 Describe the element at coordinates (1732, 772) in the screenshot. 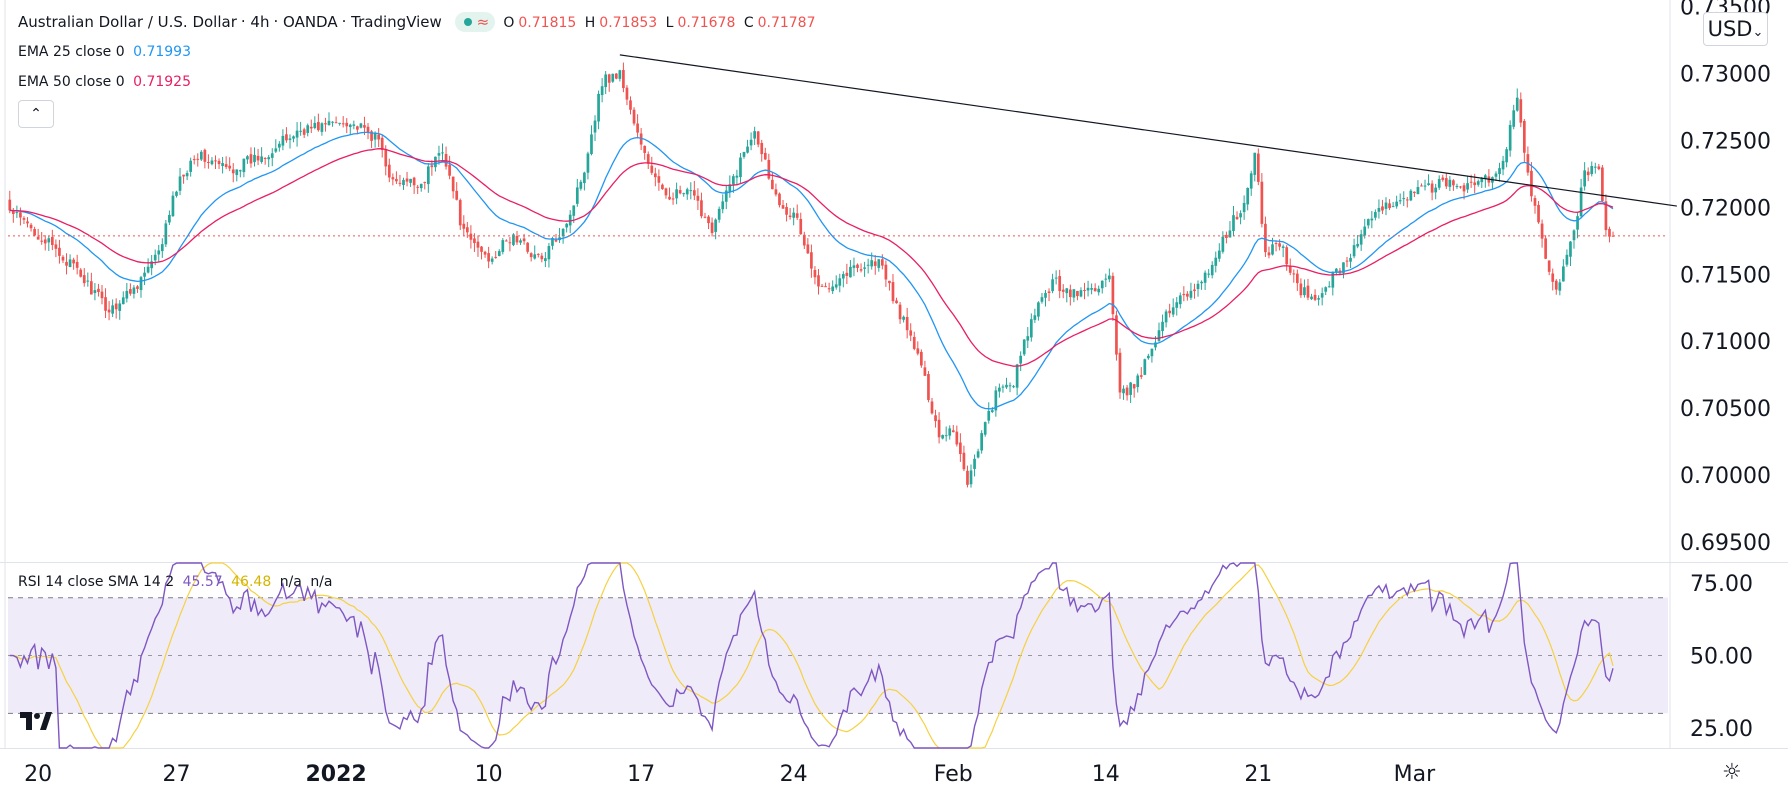

I see `gear-icon: ☼` at that location.